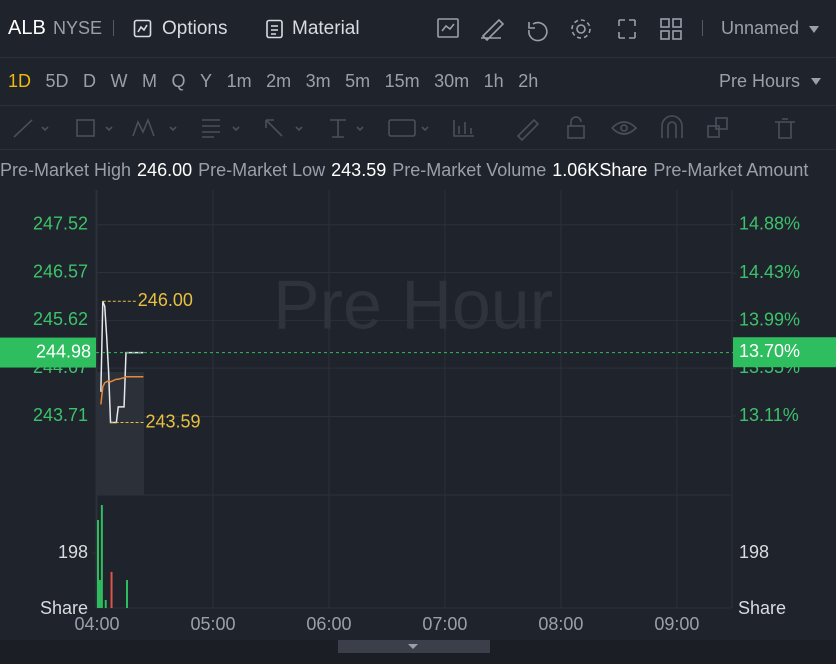 The height and width of the screenshot is (664, 836). I want to click on last-change-tag, so click(784, 352).